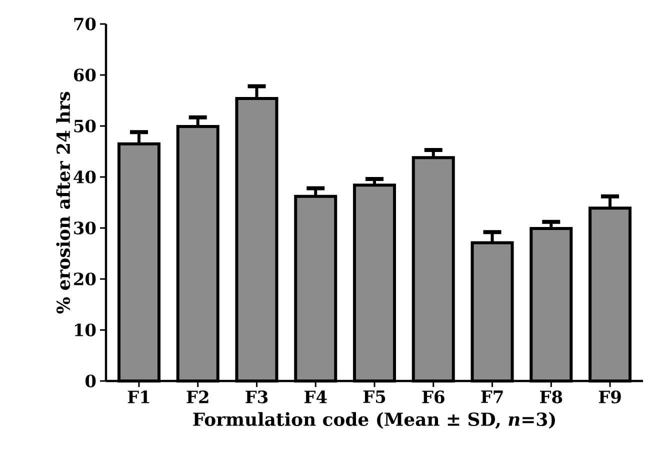 The width and height of the screenshot is (649, 470). What do you see at coordinates (85, 75) in the screenshot?
I see `y-tick-label: 60` at bounding box center [85, 75].